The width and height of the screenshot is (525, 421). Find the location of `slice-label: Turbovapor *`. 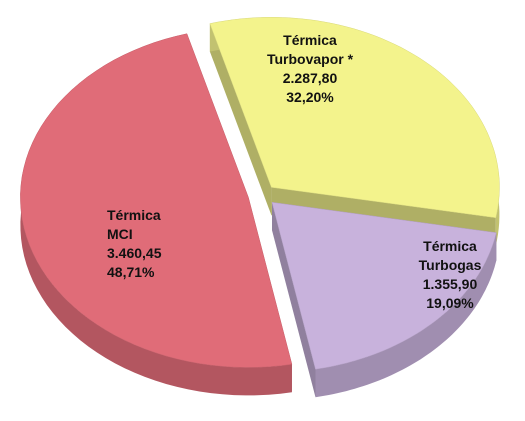

slice-label: Turbovapor * is located at coordinates (310, 59).